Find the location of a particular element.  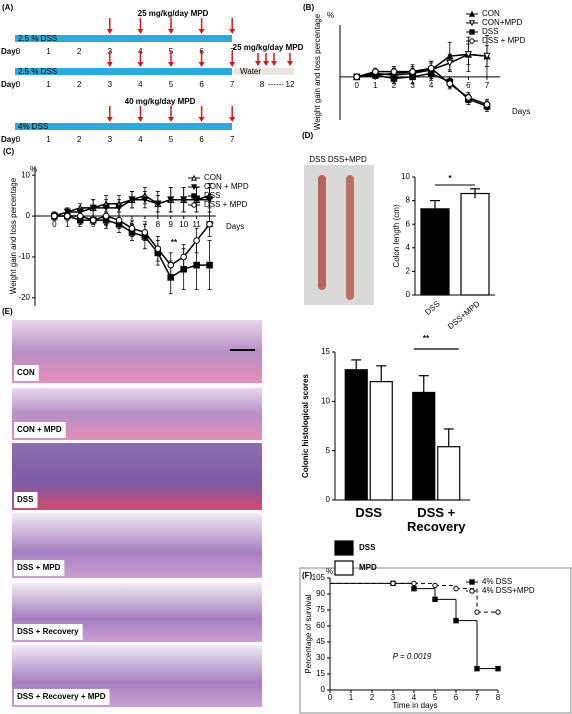

y-tick-label: 4 is located at coordinates (408, 247).